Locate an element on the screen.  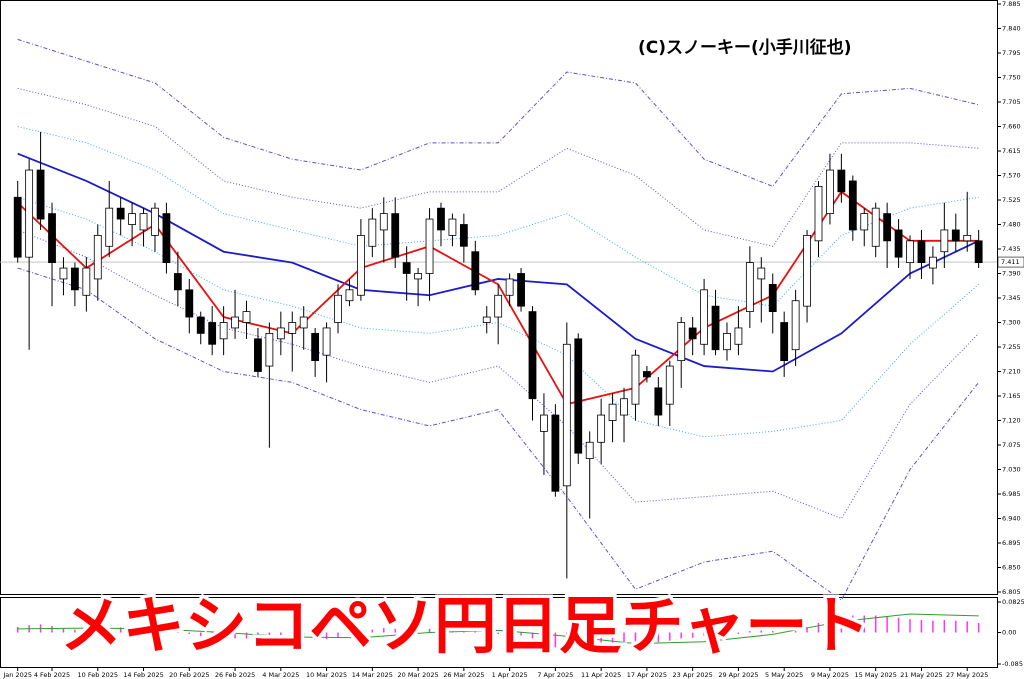
y-tick-label: 7.300 is located at coordinates (1011, 323).